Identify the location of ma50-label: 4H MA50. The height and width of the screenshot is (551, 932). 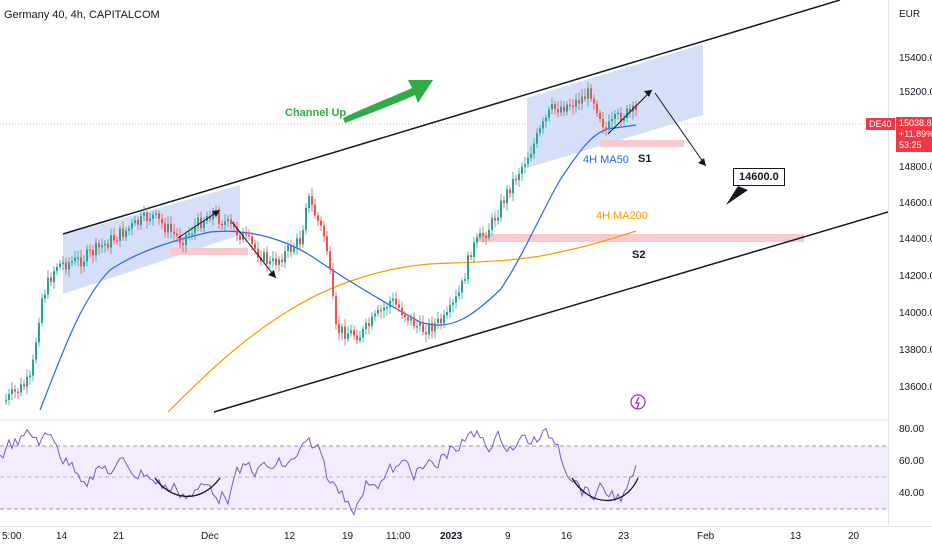
(606, 160).